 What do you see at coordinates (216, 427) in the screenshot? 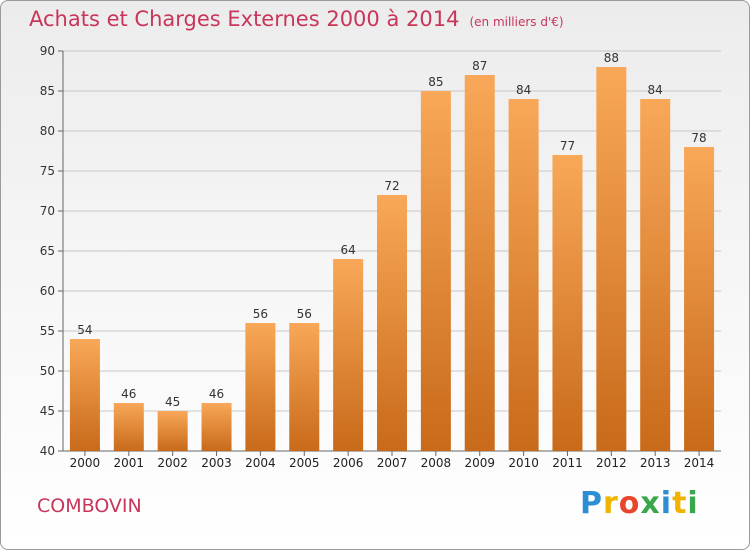
I see `bar-2003` at bounding box center [216, 427].